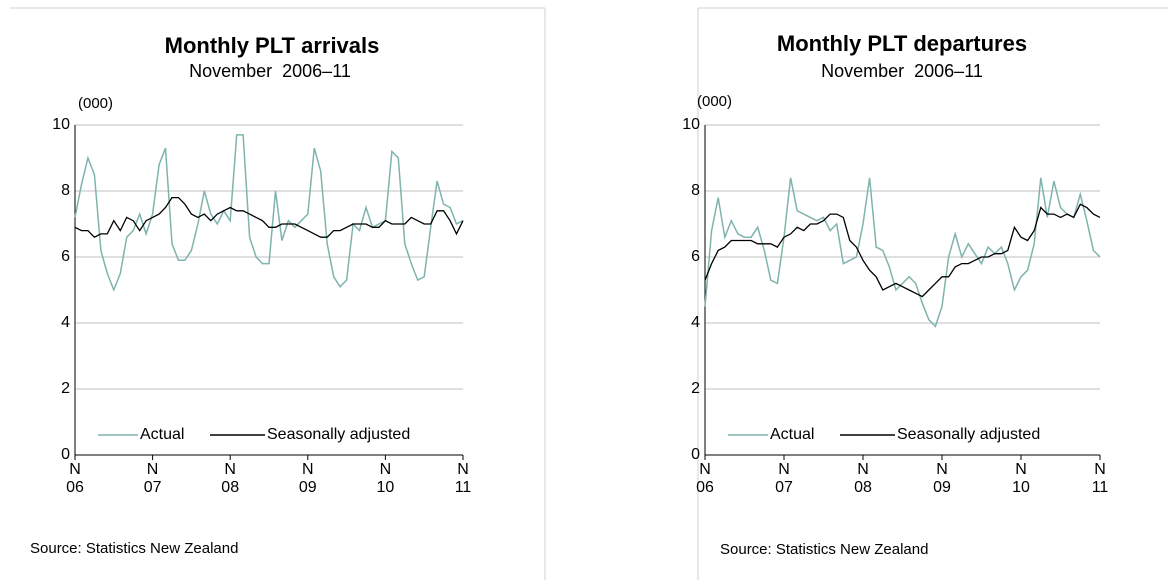 This screenshot has width=1168, height=580. What do you see at coordinates (902, 43) in the screenshot?
I see `chart-title: Monthly PLT departures` at bounding box center [902, 43].